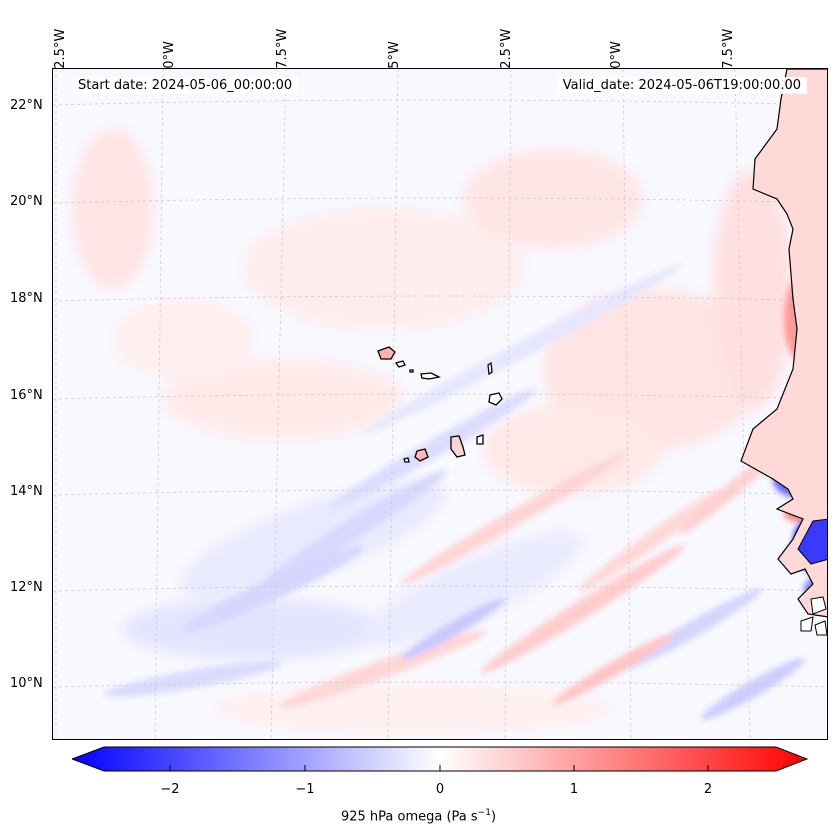  Describe the element at coordinates (185, 85) in the screenshot. I see `start-date-label: Start date: 2024-05-06_00:00:00` at that location.